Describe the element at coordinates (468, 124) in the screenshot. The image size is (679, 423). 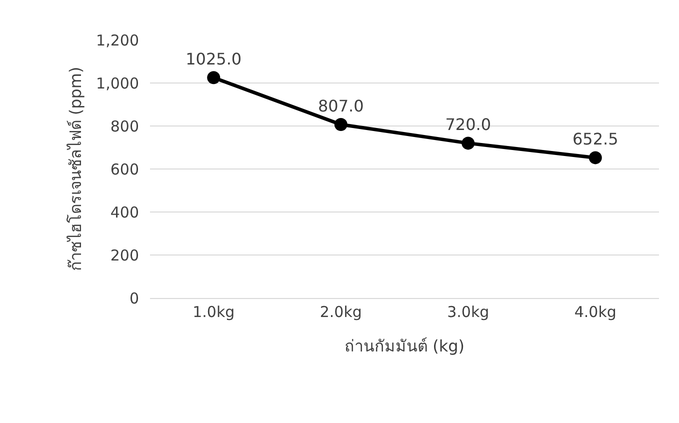
I see `data-label: 720.0` at that location.